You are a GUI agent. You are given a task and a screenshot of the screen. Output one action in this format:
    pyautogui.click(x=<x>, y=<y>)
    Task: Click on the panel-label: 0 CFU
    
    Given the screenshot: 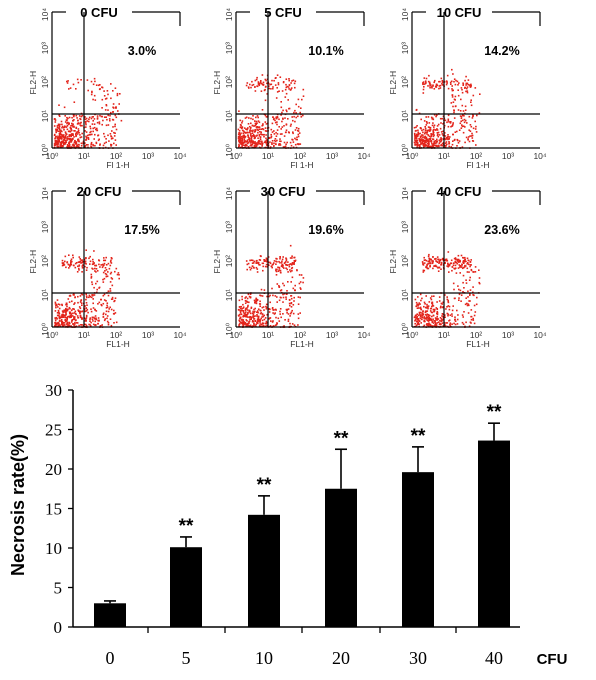 What is the action you would take?
    pyautogui.click(x=99, y=12)
    